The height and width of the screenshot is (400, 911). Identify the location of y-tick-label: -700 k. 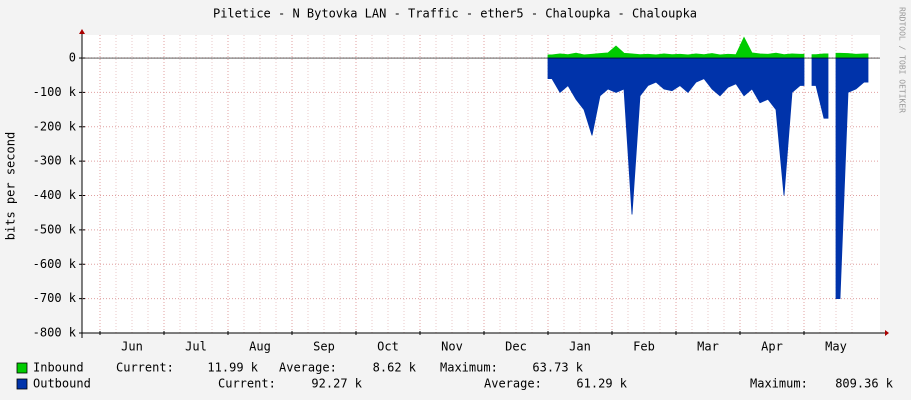
(55, 298).